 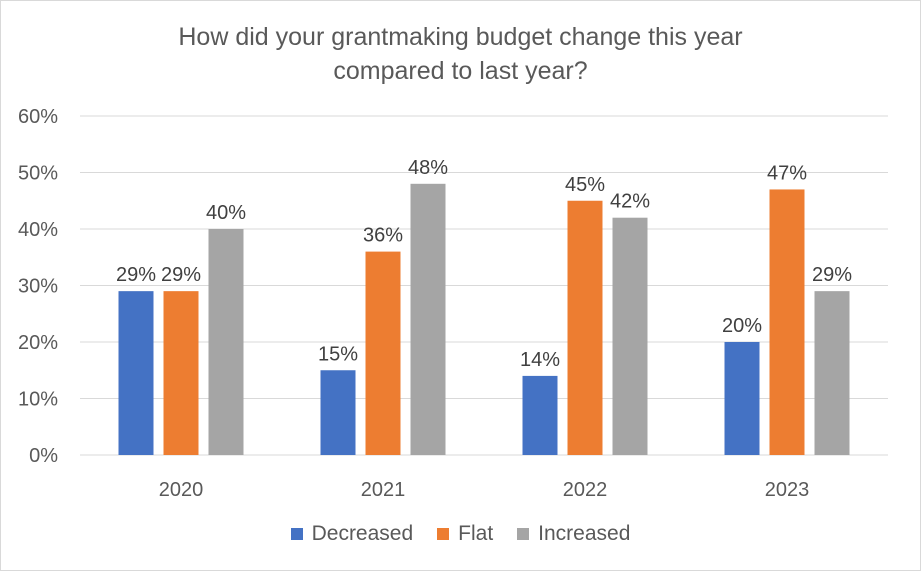 What do you see at coordinates (38, 287) in the screenshot?
I see `y-tick-label: 30%` at bounding box center [38, 287].